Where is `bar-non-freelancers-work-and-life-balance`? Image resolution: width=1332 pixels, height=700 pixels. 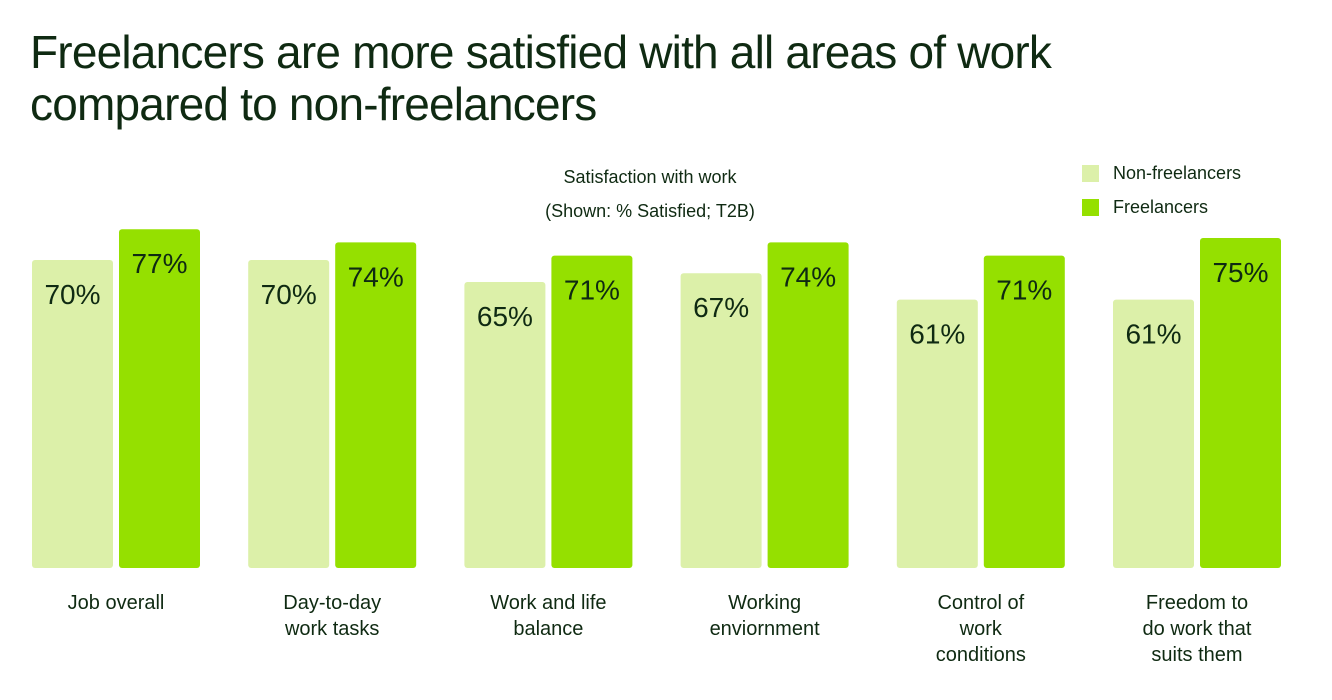 bar-non-freelancers-work-and-life-balance is located at coordinates (505, 425).